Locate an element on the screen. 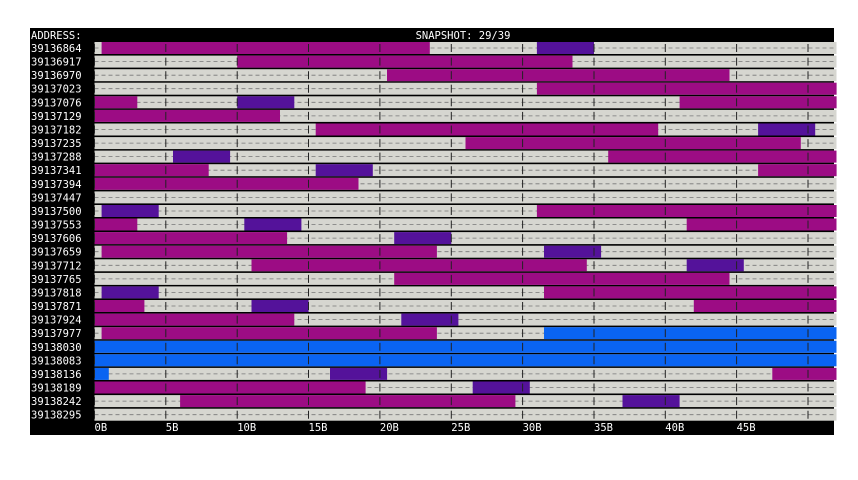 The width and height of the screenshot is (858, 480). x-tick-label: 40B is located at coordinates (674, 428).